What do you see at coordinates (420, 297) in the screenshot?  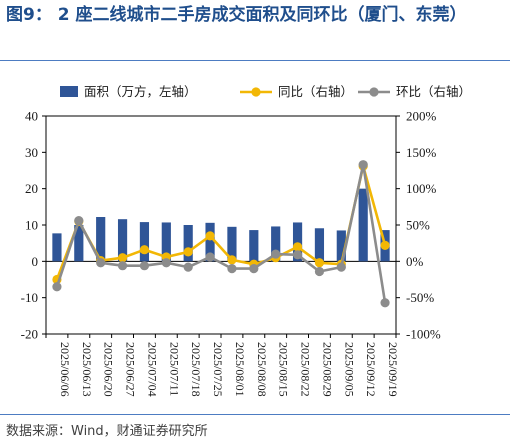 I see `right-tick-label: -50%` at bounding box center [420, 297].